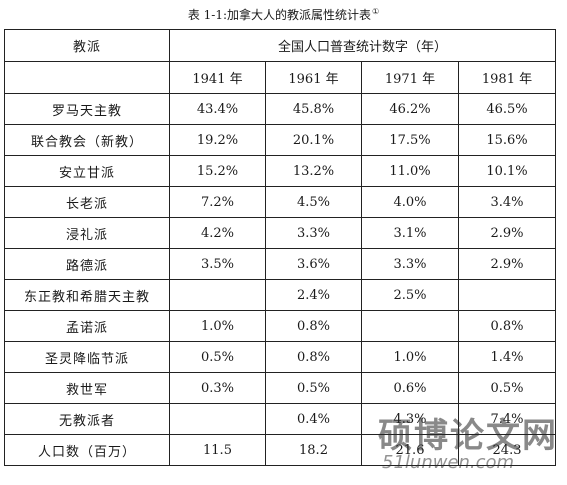  I want to click on table-row: 安立甘派 15.2% 13.2% 11.0% 10.1%, so click(280, 171).